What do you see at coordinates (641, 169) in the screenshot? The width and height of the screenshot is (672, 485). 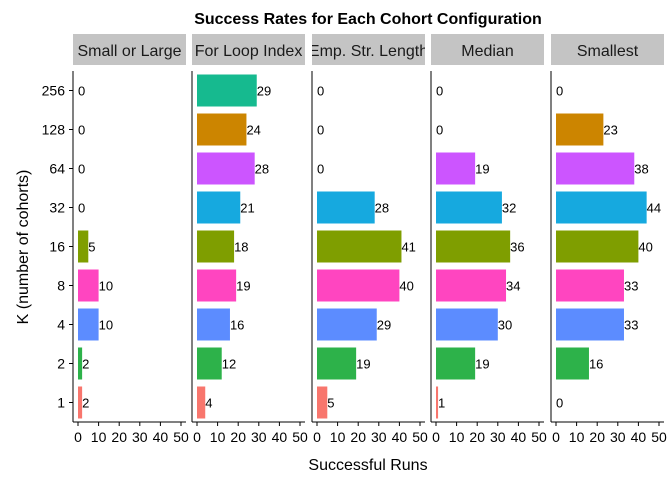 I see `bar-value-label: 38` at bounding box center [641, 169].